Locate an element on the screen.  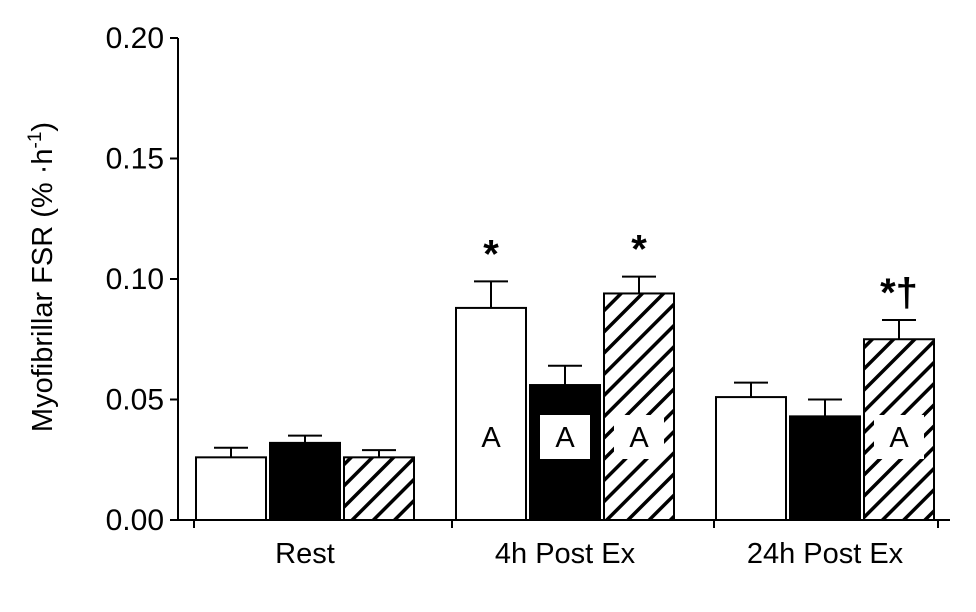
y-axis-title-main: Myofibrillar FSR (% ·h is located at coordinates (43, 290).